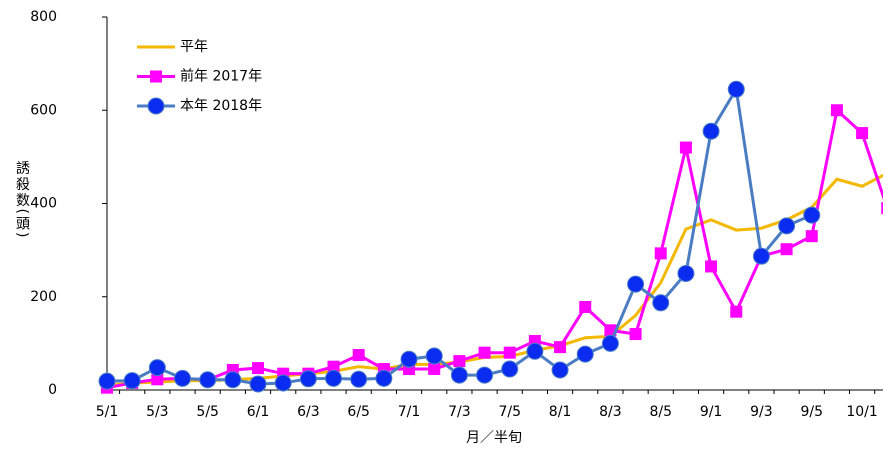  Describe the element at coordinates (22, 200) in the screenshot. I see `y-axis-title: 誘殺数(頭)` at that location.